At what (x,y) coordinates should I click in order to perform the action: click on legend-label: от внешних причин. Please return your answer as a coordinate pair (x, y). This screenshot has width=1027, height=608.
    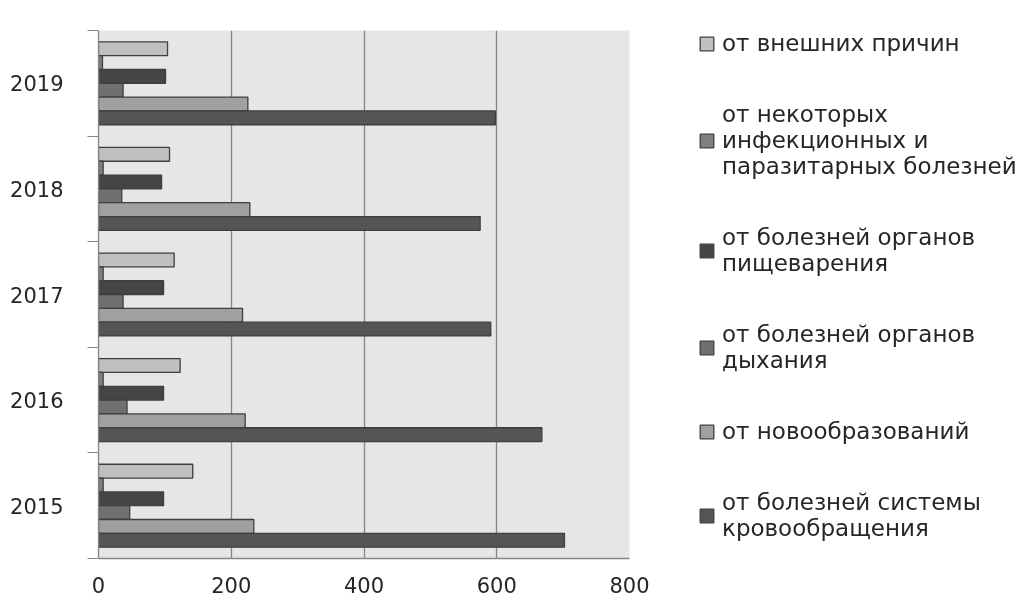
    Looking at the image, I should click on (841, 43).